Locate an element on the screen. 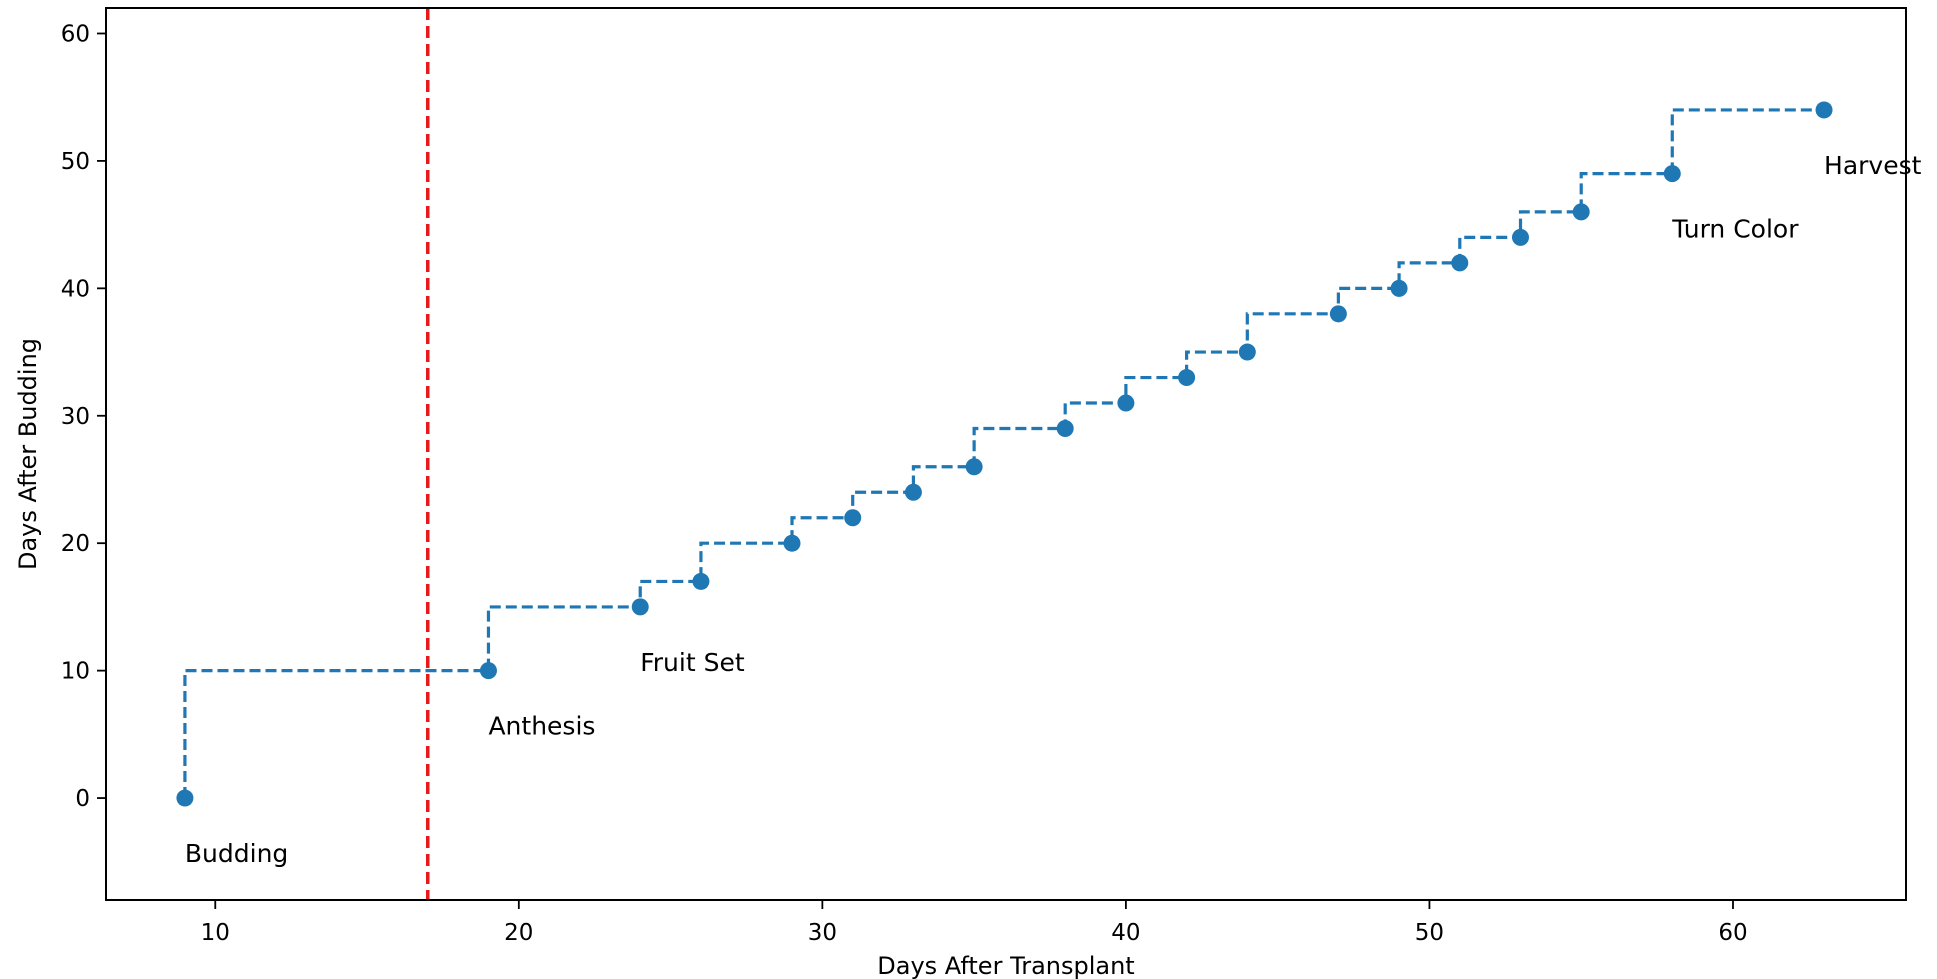  stage-annotation: Harvest is located at coordinates (1873, 165).